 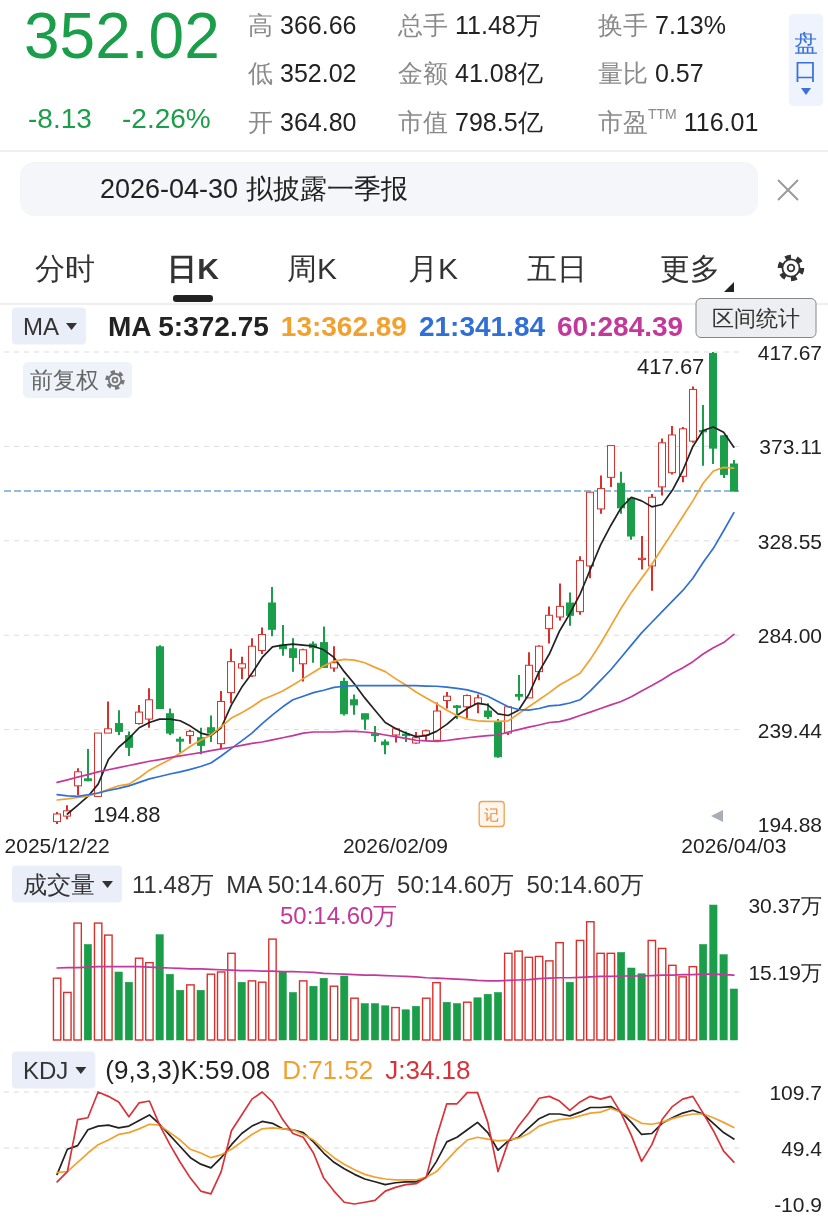 What do you see at coordinates (46, 1070) in the screenshot?
I see `button-label: KDJ` at bounding box center [46, 1070].